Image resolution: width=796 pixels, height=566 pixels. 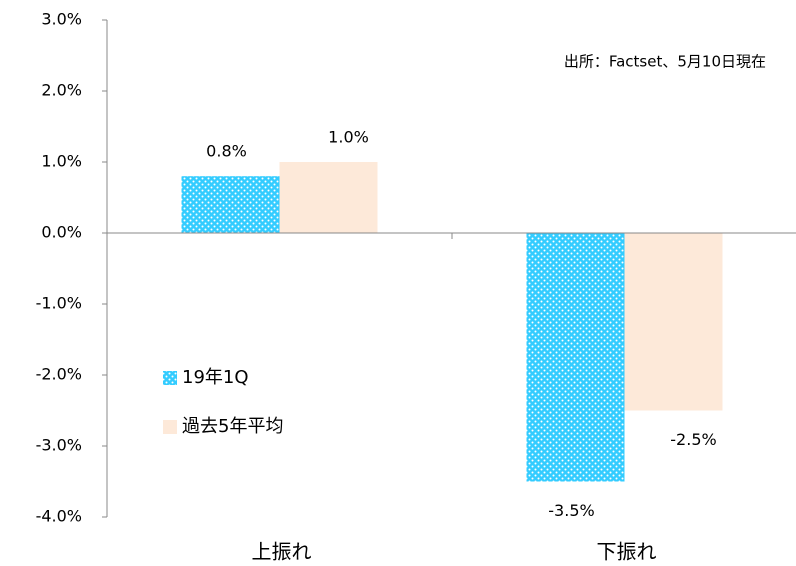 What do you see at coordinates (59, 445) in the screenshot?
I see `y-tick-label: -3.0%` at bounding box center [59, 445].